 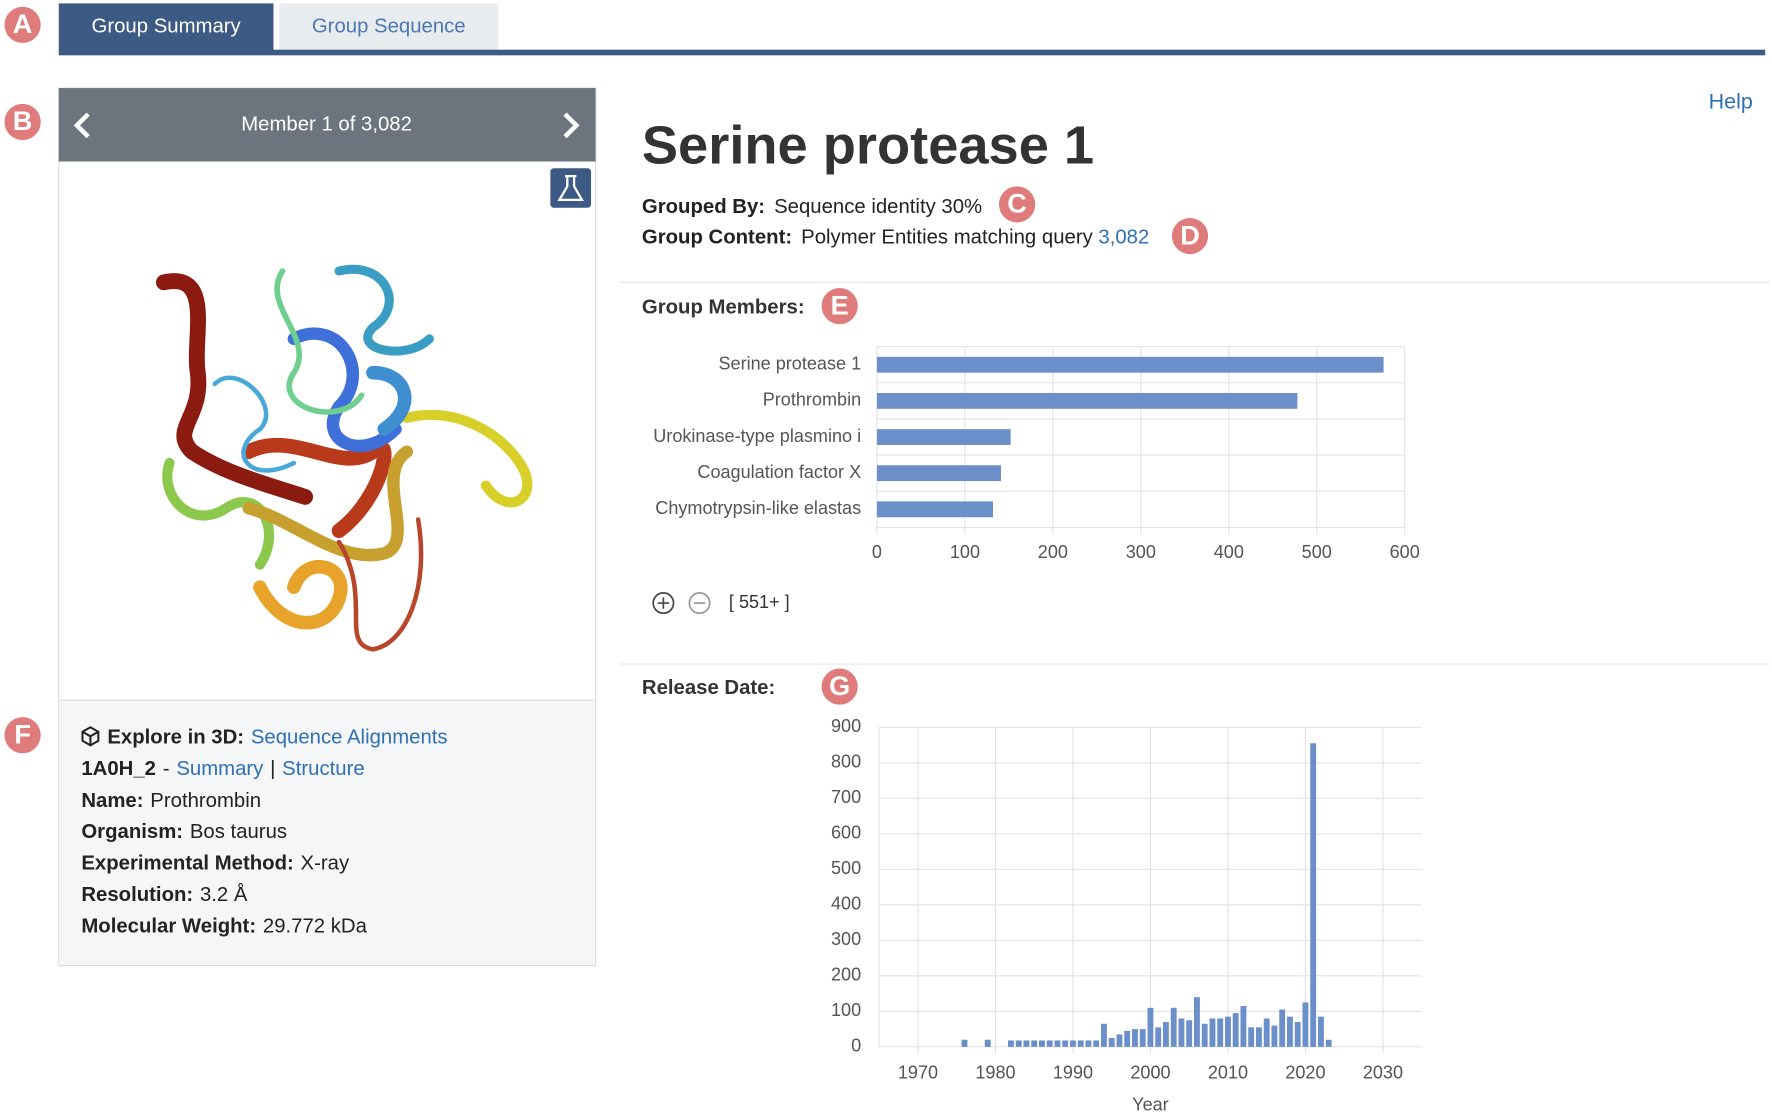 I want to click on x-tick-label: 2010, so click(x=1228, y=1073).